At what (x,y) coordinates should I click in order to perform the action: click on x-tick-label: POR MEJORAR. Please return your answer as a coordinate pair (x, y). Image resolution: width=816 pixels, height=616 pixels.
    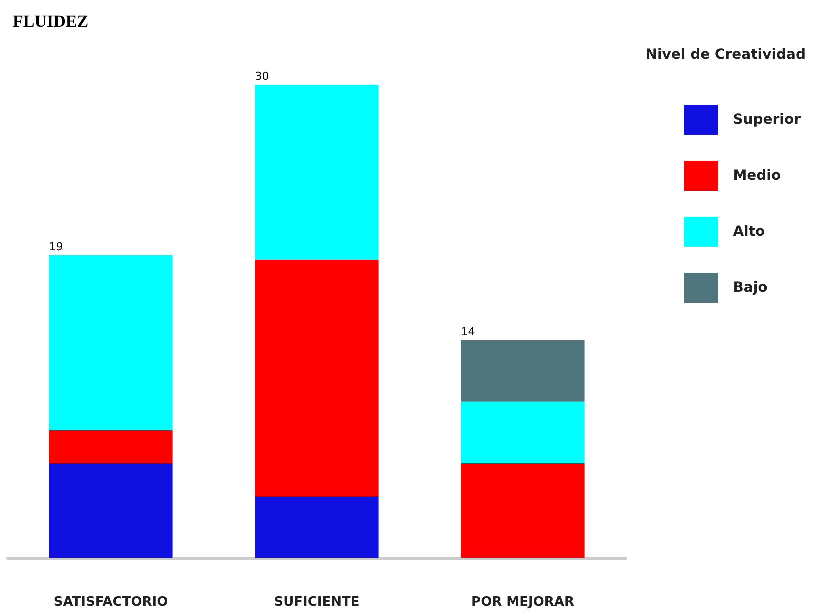
    Looking at the image, I should click on (523, 602).